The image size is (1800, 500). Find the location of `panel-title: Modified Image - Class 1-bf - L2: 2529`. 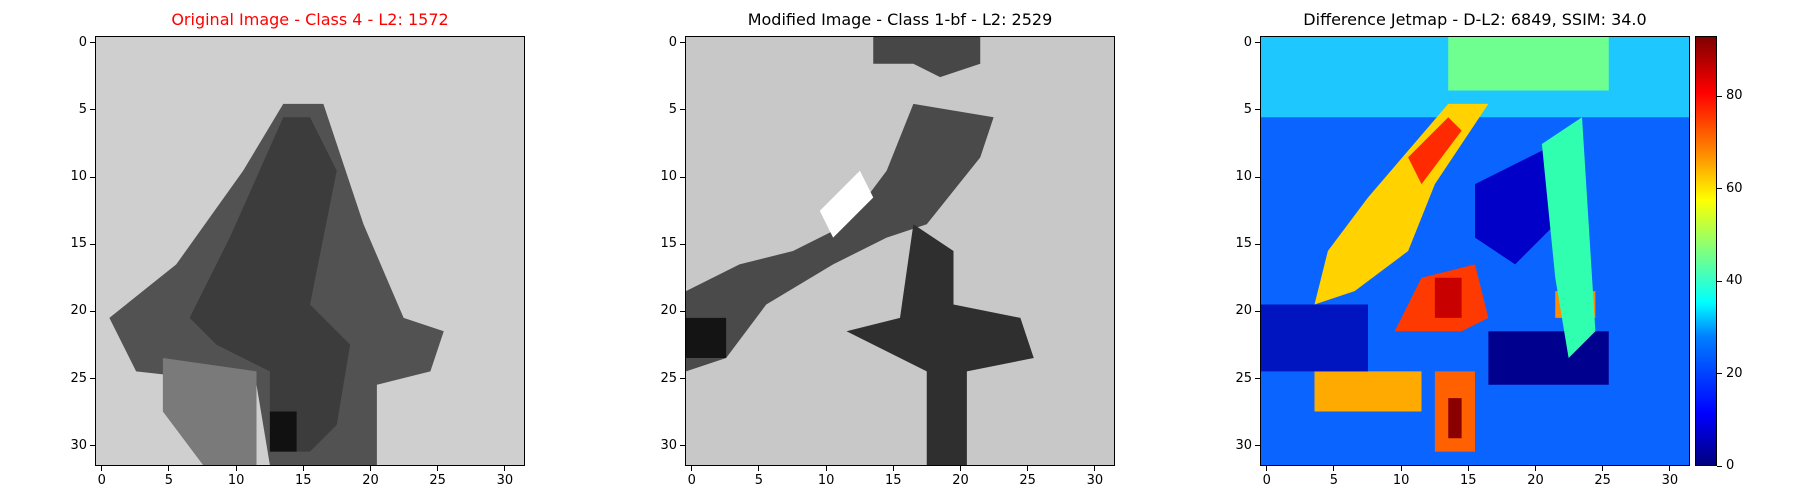

panel-title: Modified Image - Class 1-bf - L2: 2529 is located at coordinates (900, 19).